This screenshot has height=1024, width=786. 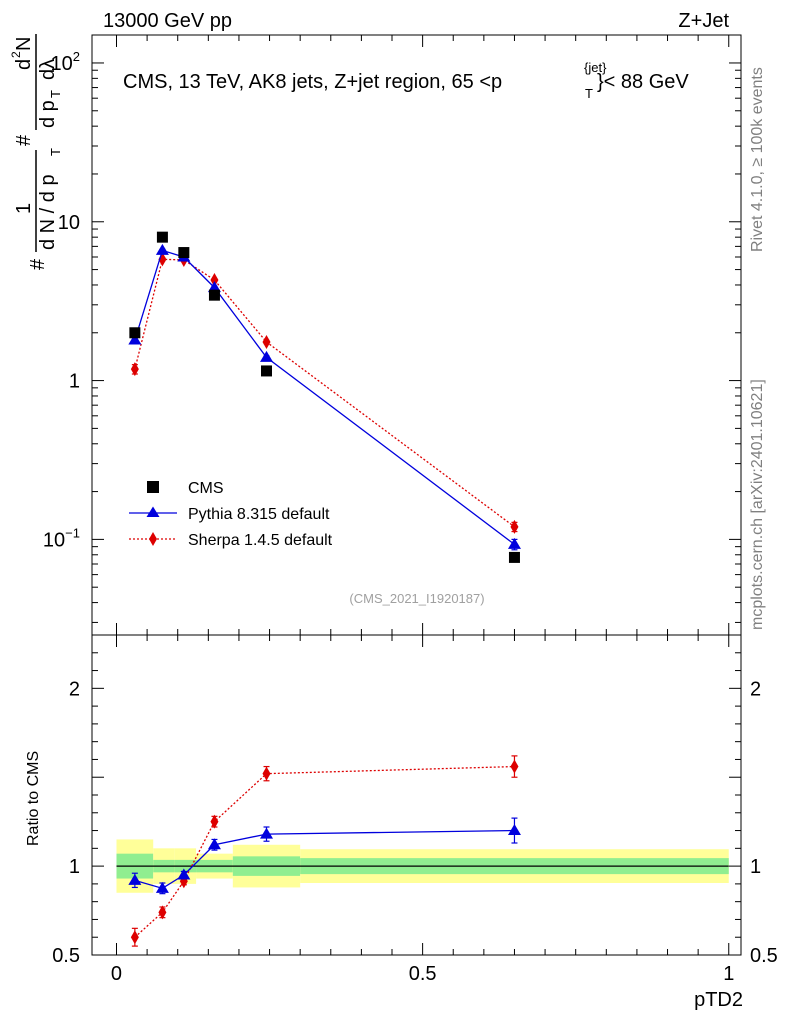 I want to click on ratio-y-tick-label-right: 2, so click(x=755, y=689).